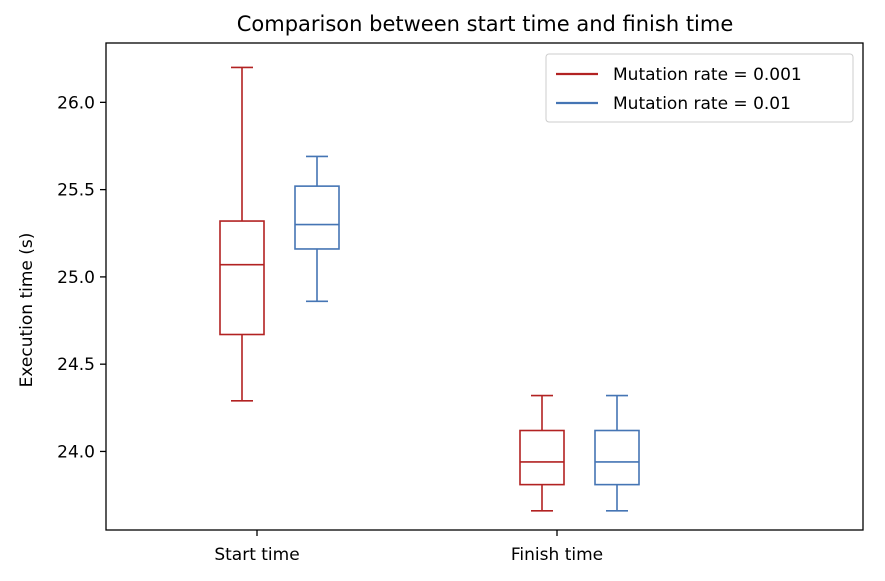  I want to click on y-axis-ticks: 24.0 24.5 25.0 25.5 26.0, so click(81, 277).